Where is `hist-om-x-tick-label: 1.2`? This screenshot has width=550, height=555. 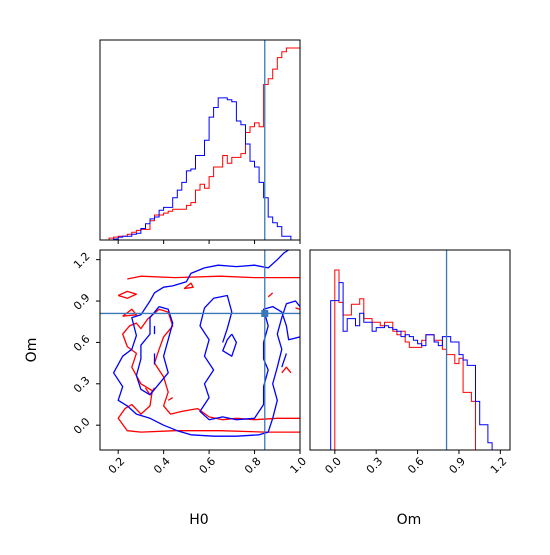 hist-om-x-tick-label: 1.2 is located at coordinates (499, 466).